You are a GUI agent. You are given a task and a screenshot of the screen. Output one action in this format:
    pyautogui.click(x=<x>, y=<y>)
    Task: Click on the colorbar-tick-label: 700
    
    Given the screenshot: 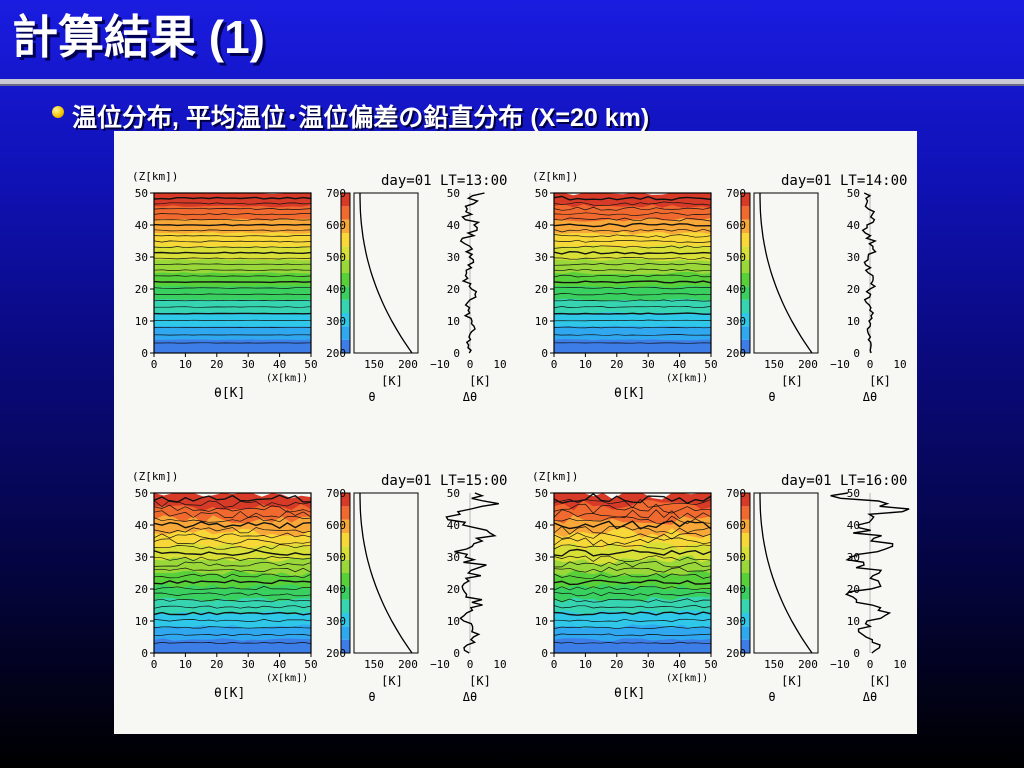 What is the action you would take?
    pyautogui.click(x=336, y=193)
    